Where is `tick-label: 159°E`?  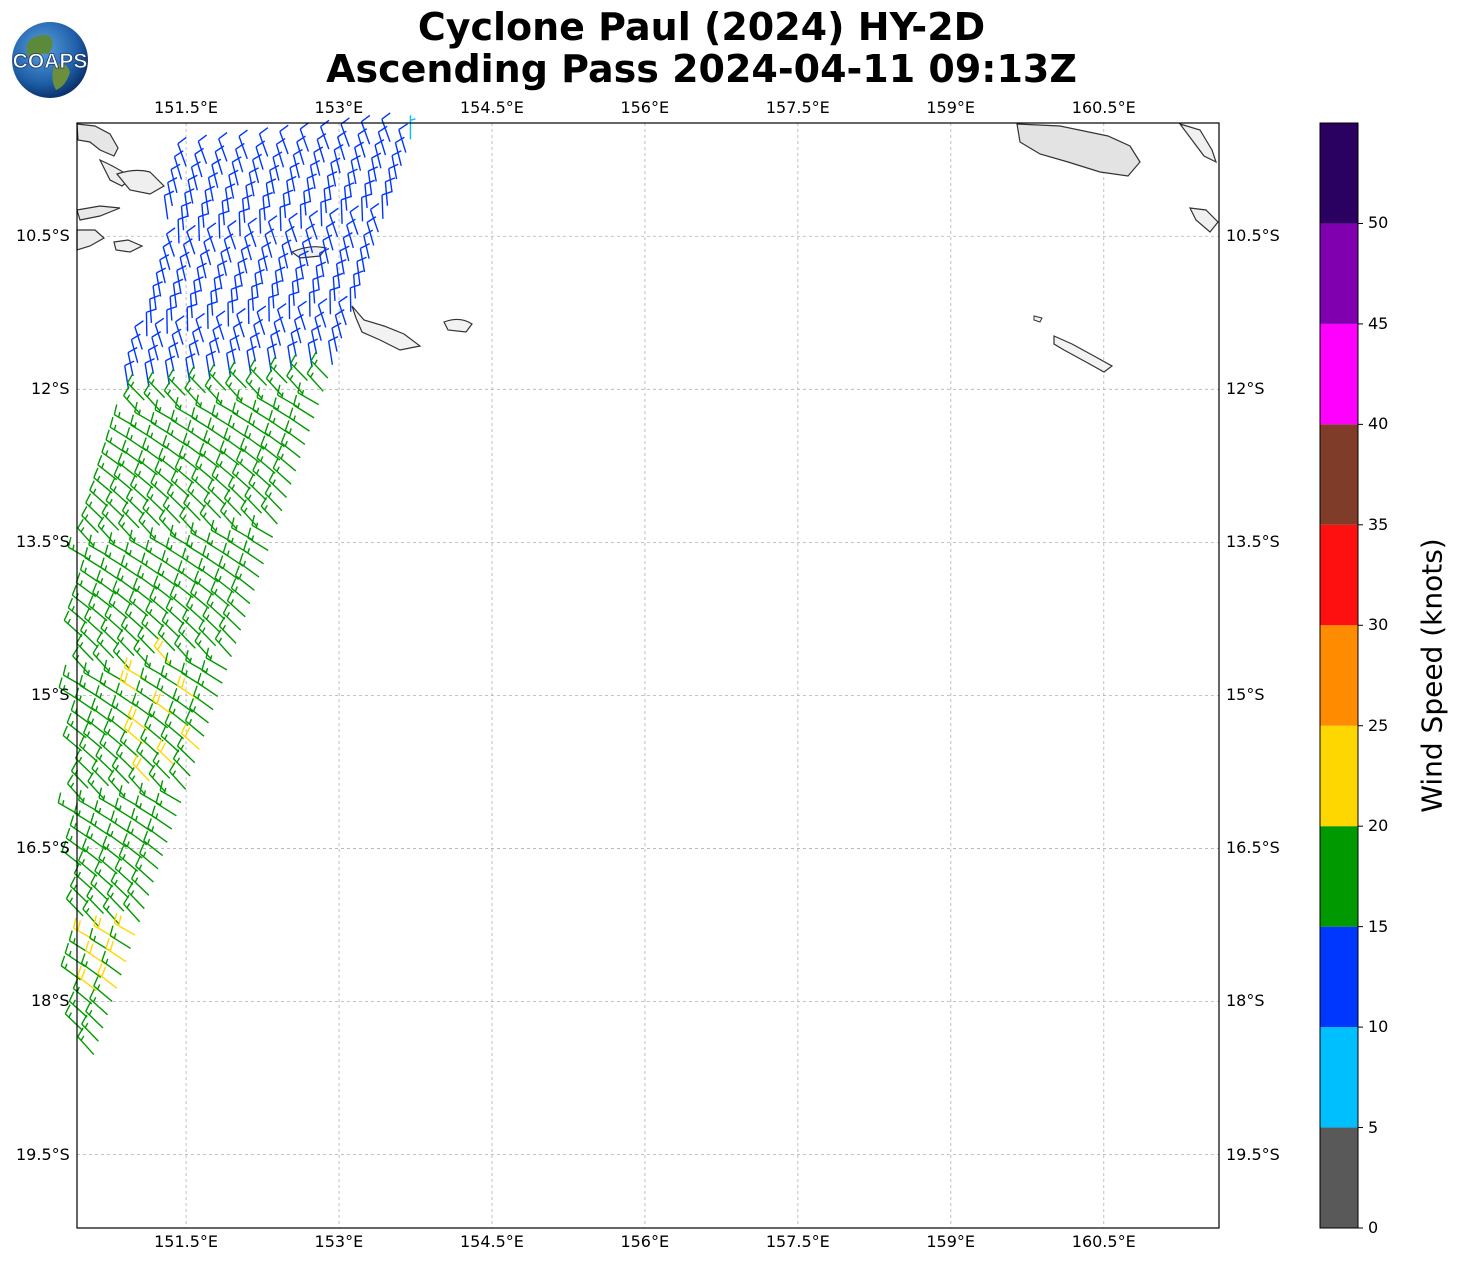
tick-label: 159°E is located at coordinates (950, 107).